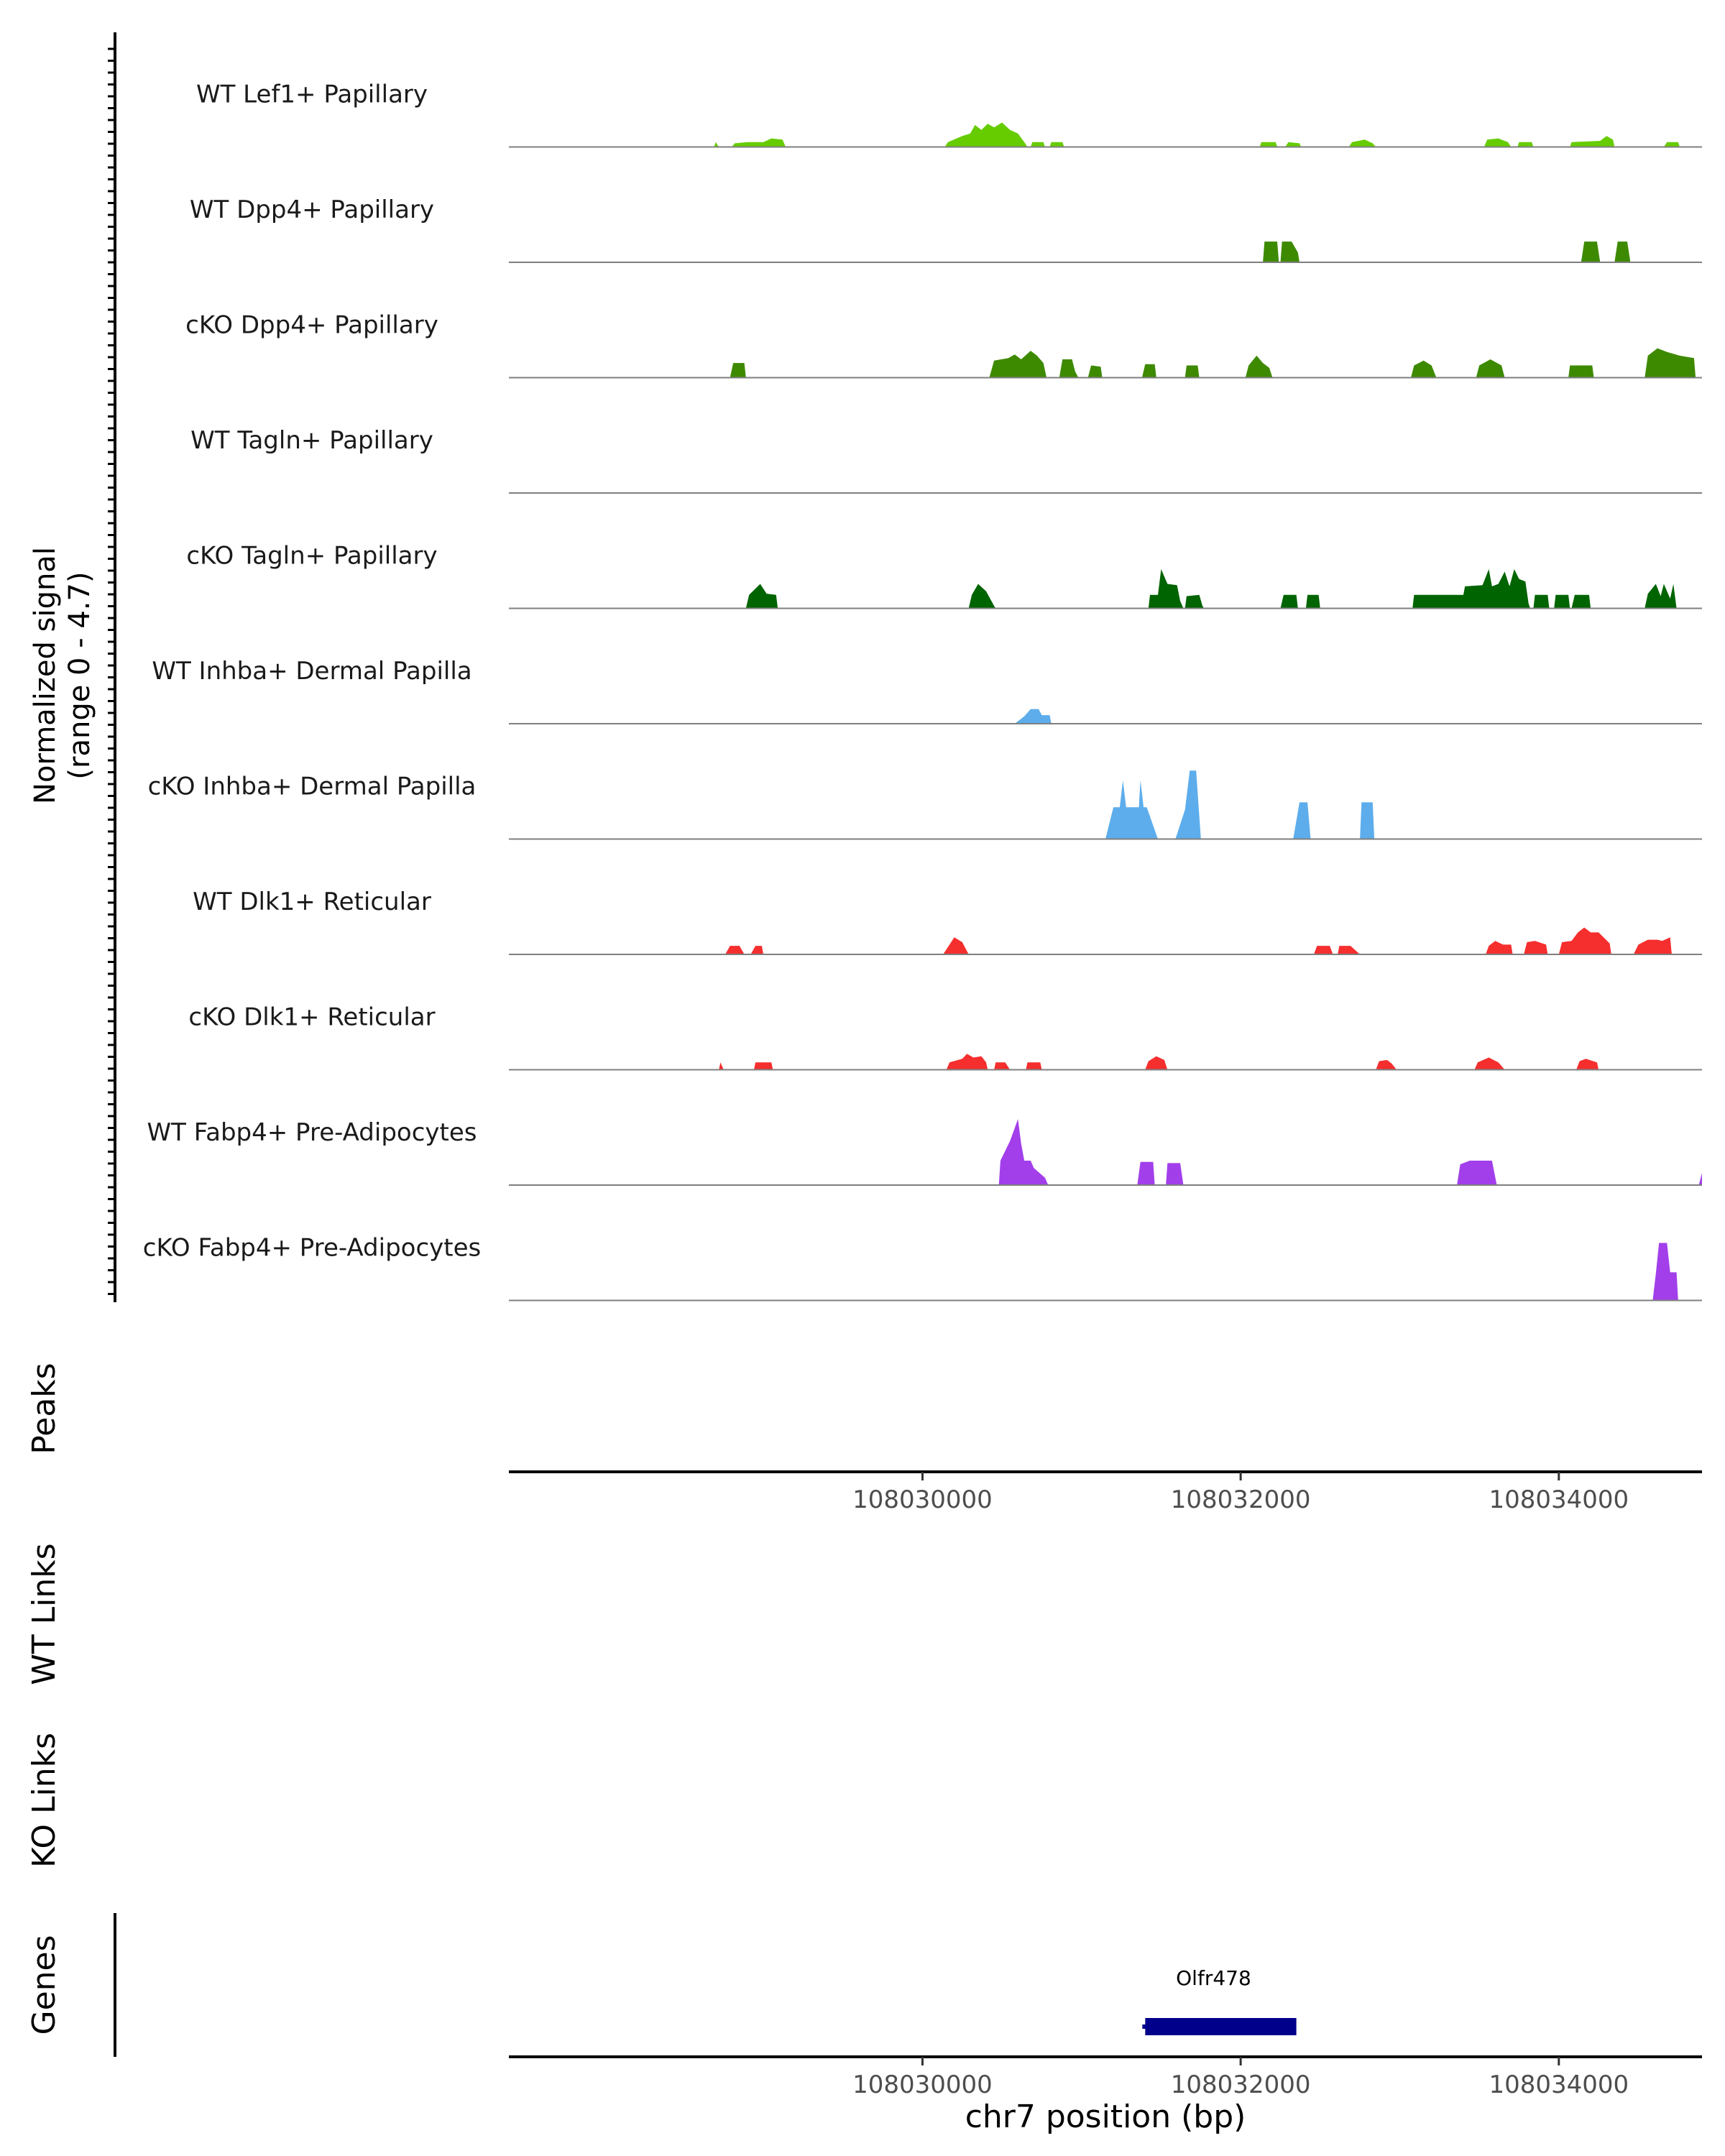 This screenshot has width=1725, height=2156. Describe the element at coordinates (946, 460) in the screenshot. I see `track: WT Tagln+ Papillary` at that location.